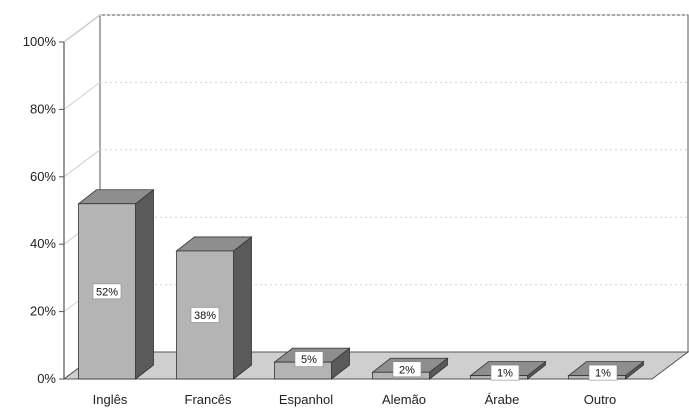 The image size is (689, 411). What do you see at coordinates (40, 210) in the screenshot?
I see `y-tick-labels: 0% 20% 40% 60% 80% 100%` at bounding box center [40, 210].